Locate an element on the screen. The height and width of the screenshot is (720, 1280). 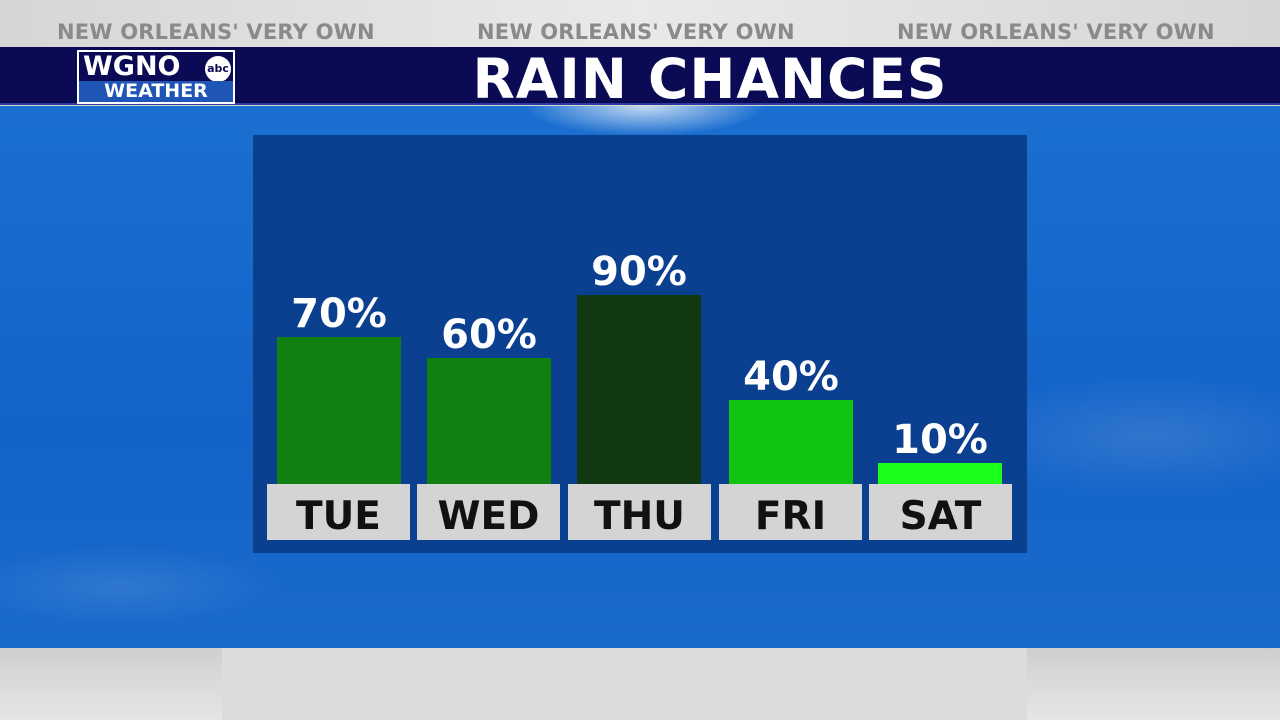
tick-box-fri is located at coordinates (790, 512).